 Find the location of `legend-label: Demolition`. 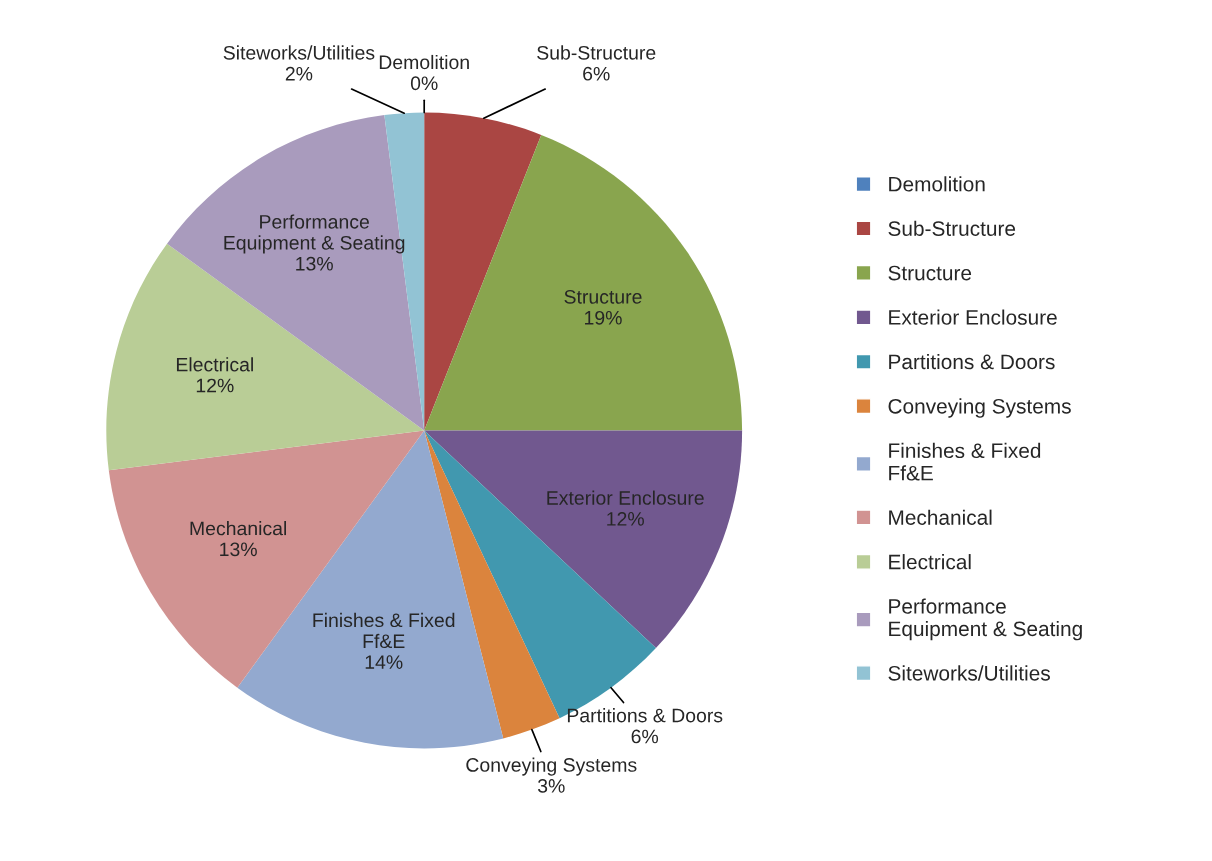

legend-label: Demolition is located at coordinates (937, 184).